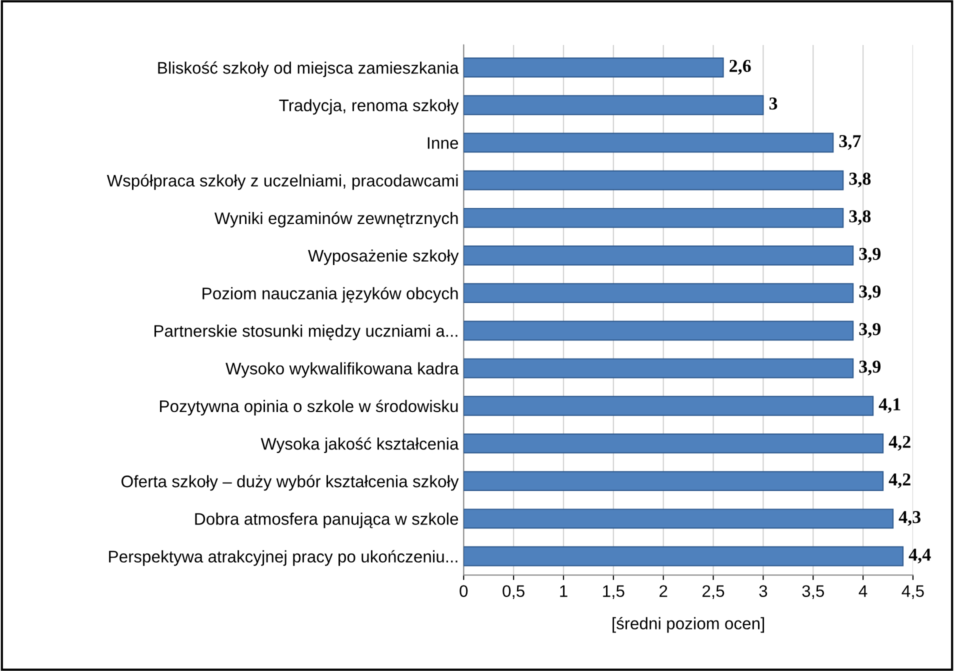  What do you see at coordinates (564, 591) in the screenshot?
I see `x-tick-label: 1` at bounding box center [564, 591].